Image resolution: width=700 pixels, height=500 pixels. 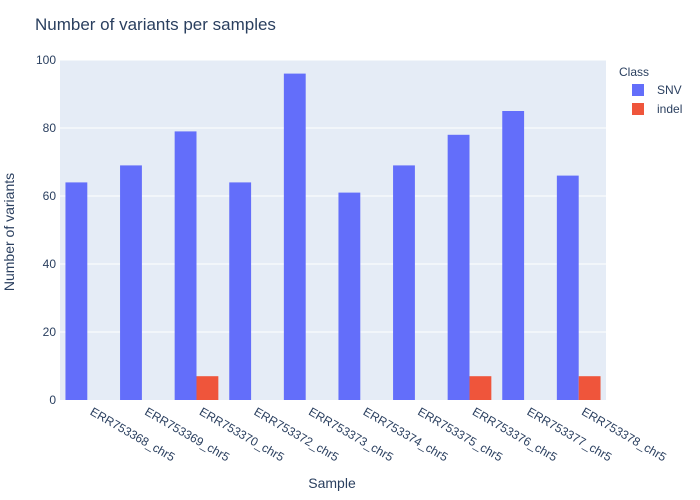 What do you see at coordinates (46, 230) in the screenshot?
I see `y-axis-ticks: 0 20 40 60 80 100` at bounding box center [46, 230].